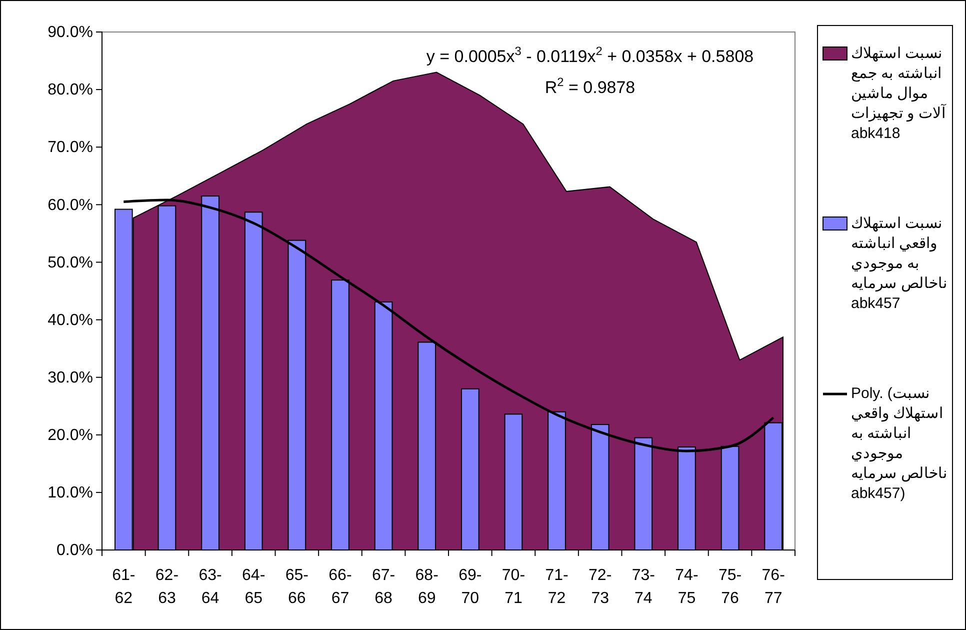  What do you see at coordinates (70, 263) in the screenshot?
I see `y-tick-label: 50.0%` at bounding box center [70, 263].